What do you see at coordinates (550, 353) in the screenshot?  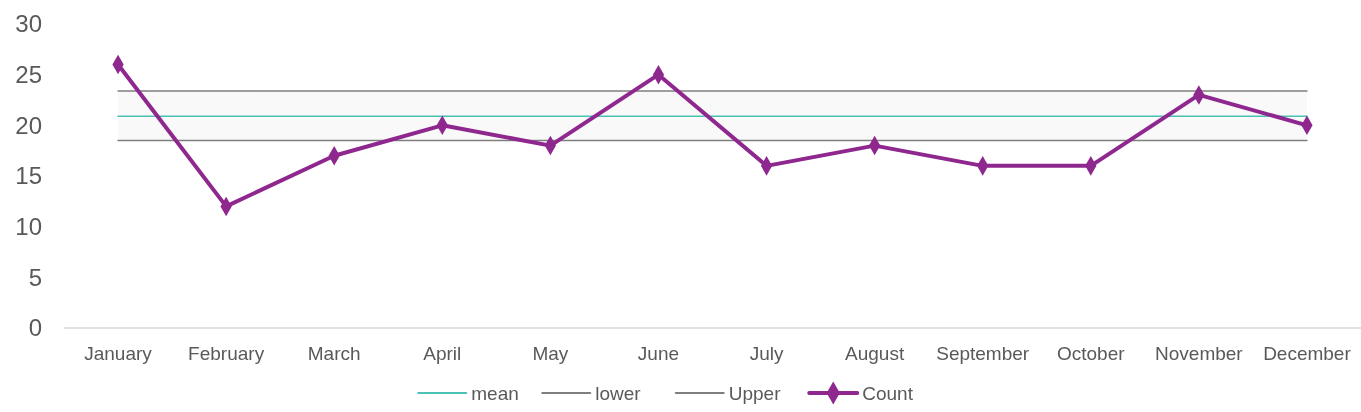 I see `x-tick-label: May` at bounding box center [550, 353].